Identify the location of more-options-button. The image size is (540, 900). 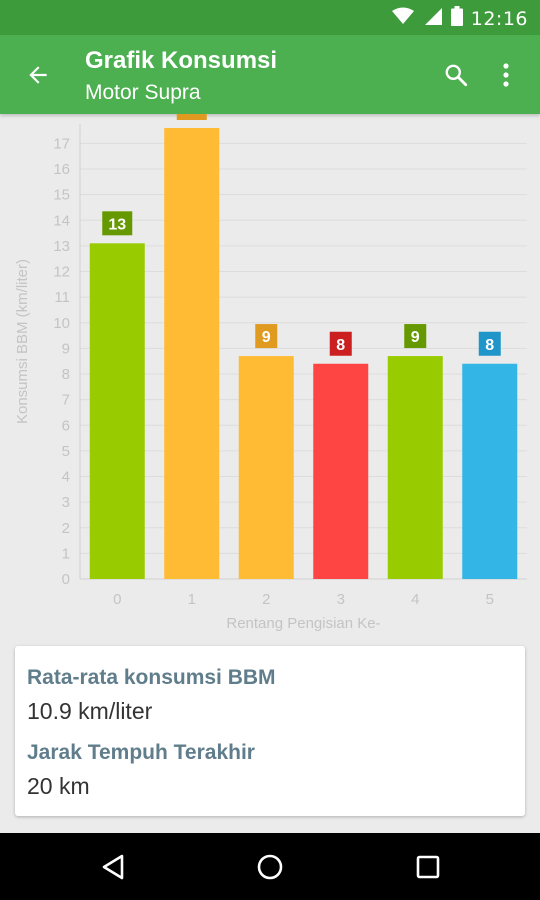
(506, 75).